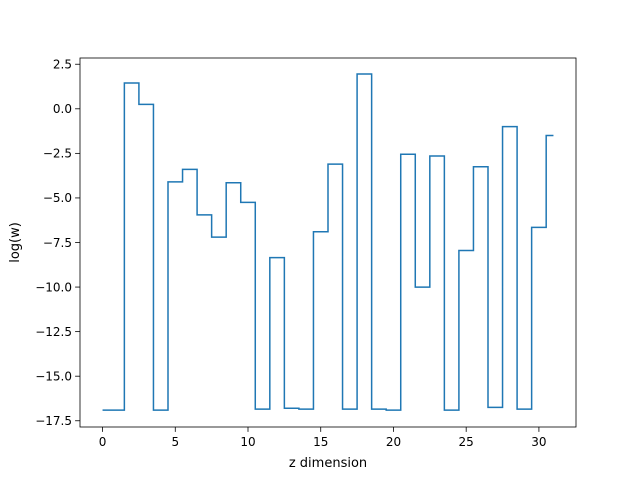 The image size is (640, 480). Describe the element at coordinates (175, 442) in the screenshot. I see `x-tick-label: 5` at that location.